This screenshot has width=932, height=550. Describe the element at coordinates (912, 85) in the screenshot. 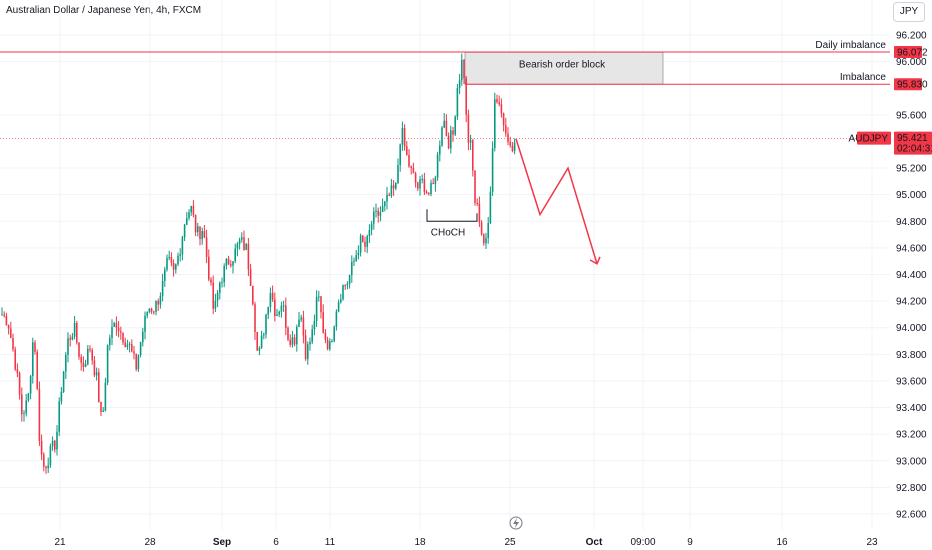

I see `imbalance-price: 95.830` at that location.